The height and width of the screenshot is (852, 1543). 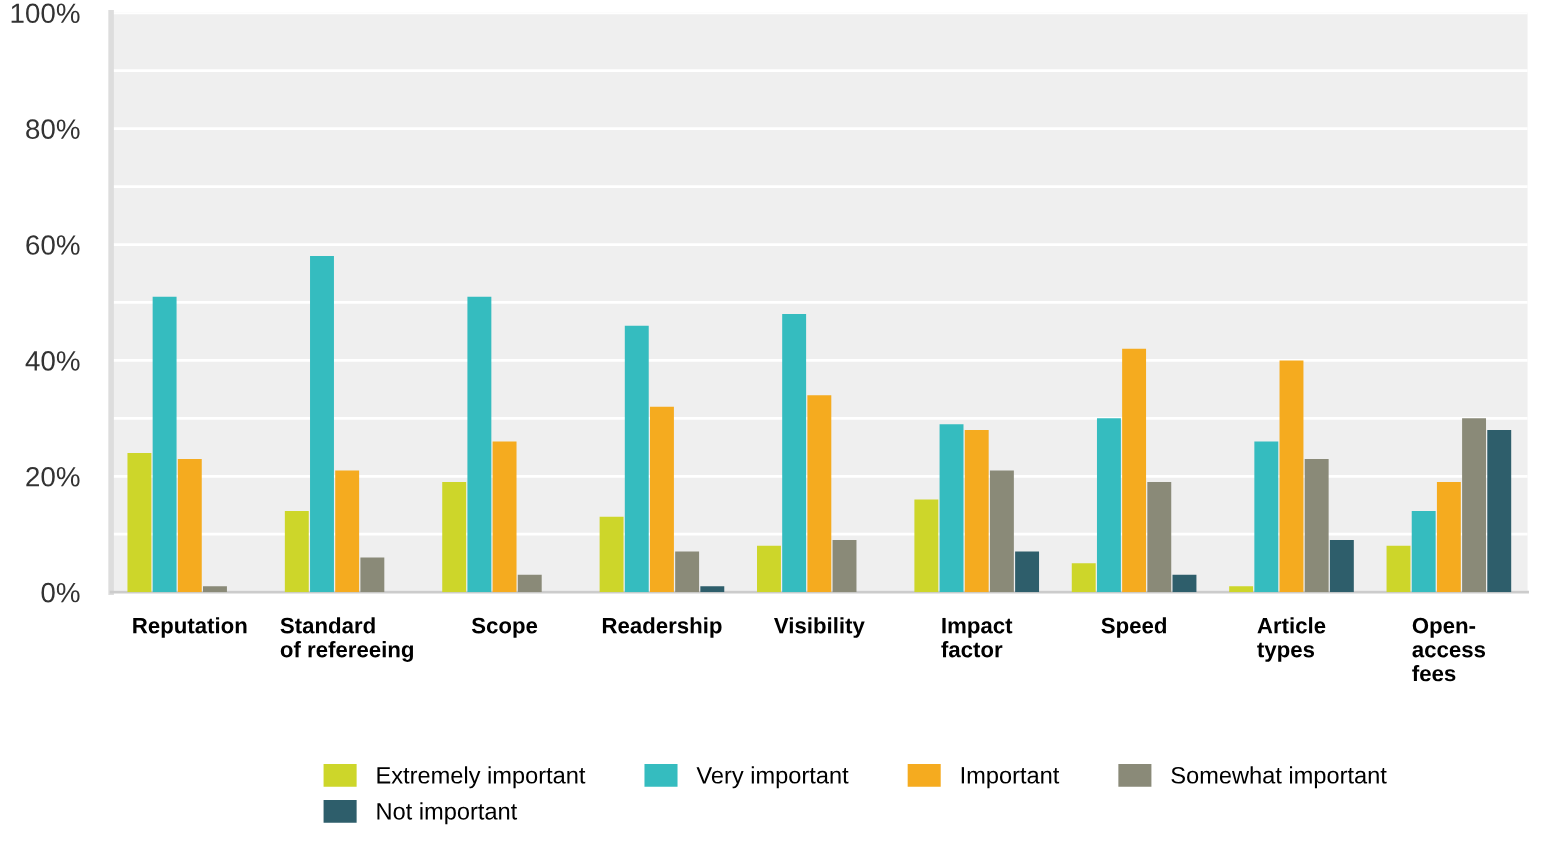 What do you see at coordinates (772, 777) in the screenshot?
I see `legend-label: Very important` at bounding box center [772, 777].